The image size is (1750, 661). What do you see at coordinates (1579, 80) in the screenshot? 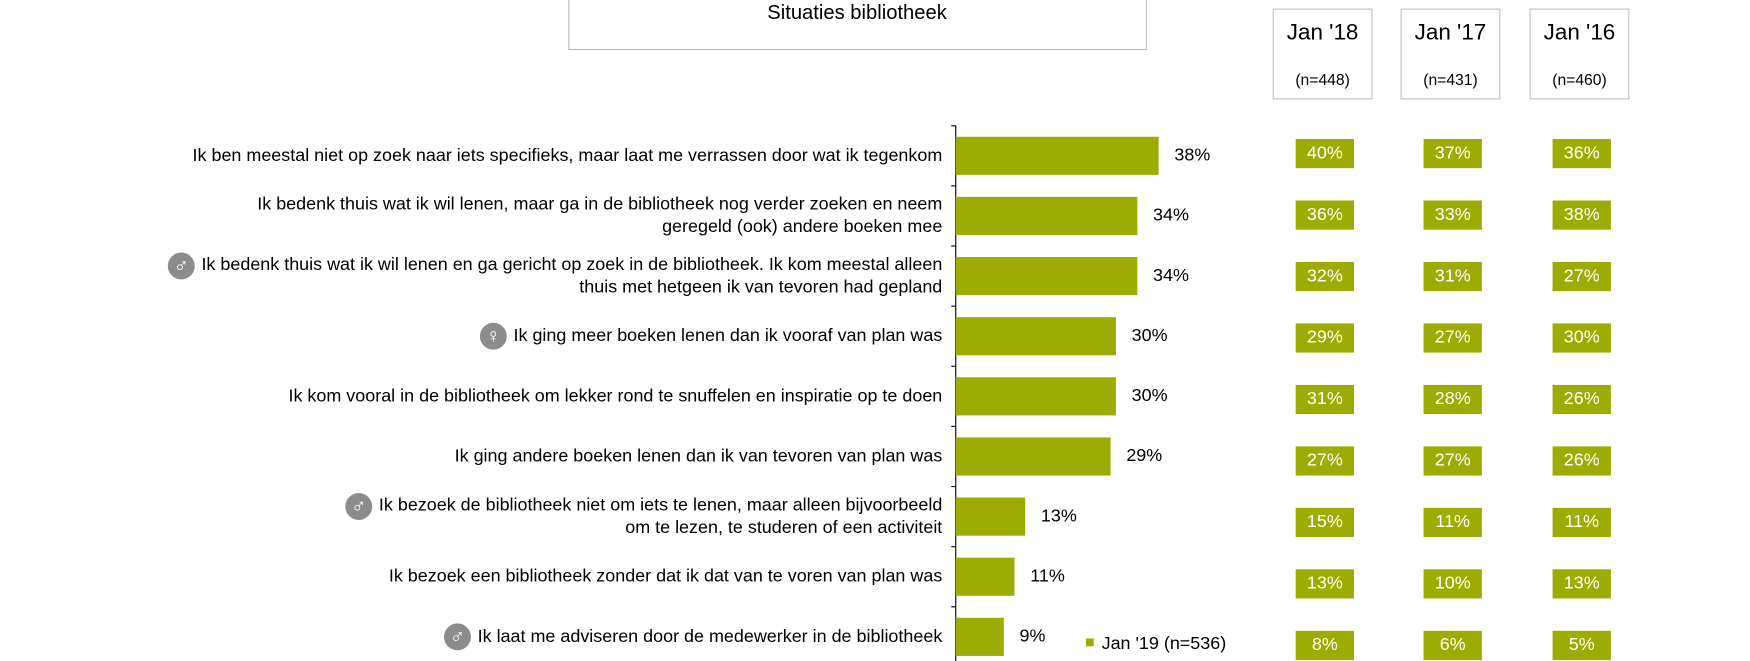
I see `column-n: (n=460)` at bounding box center [1579, 80].